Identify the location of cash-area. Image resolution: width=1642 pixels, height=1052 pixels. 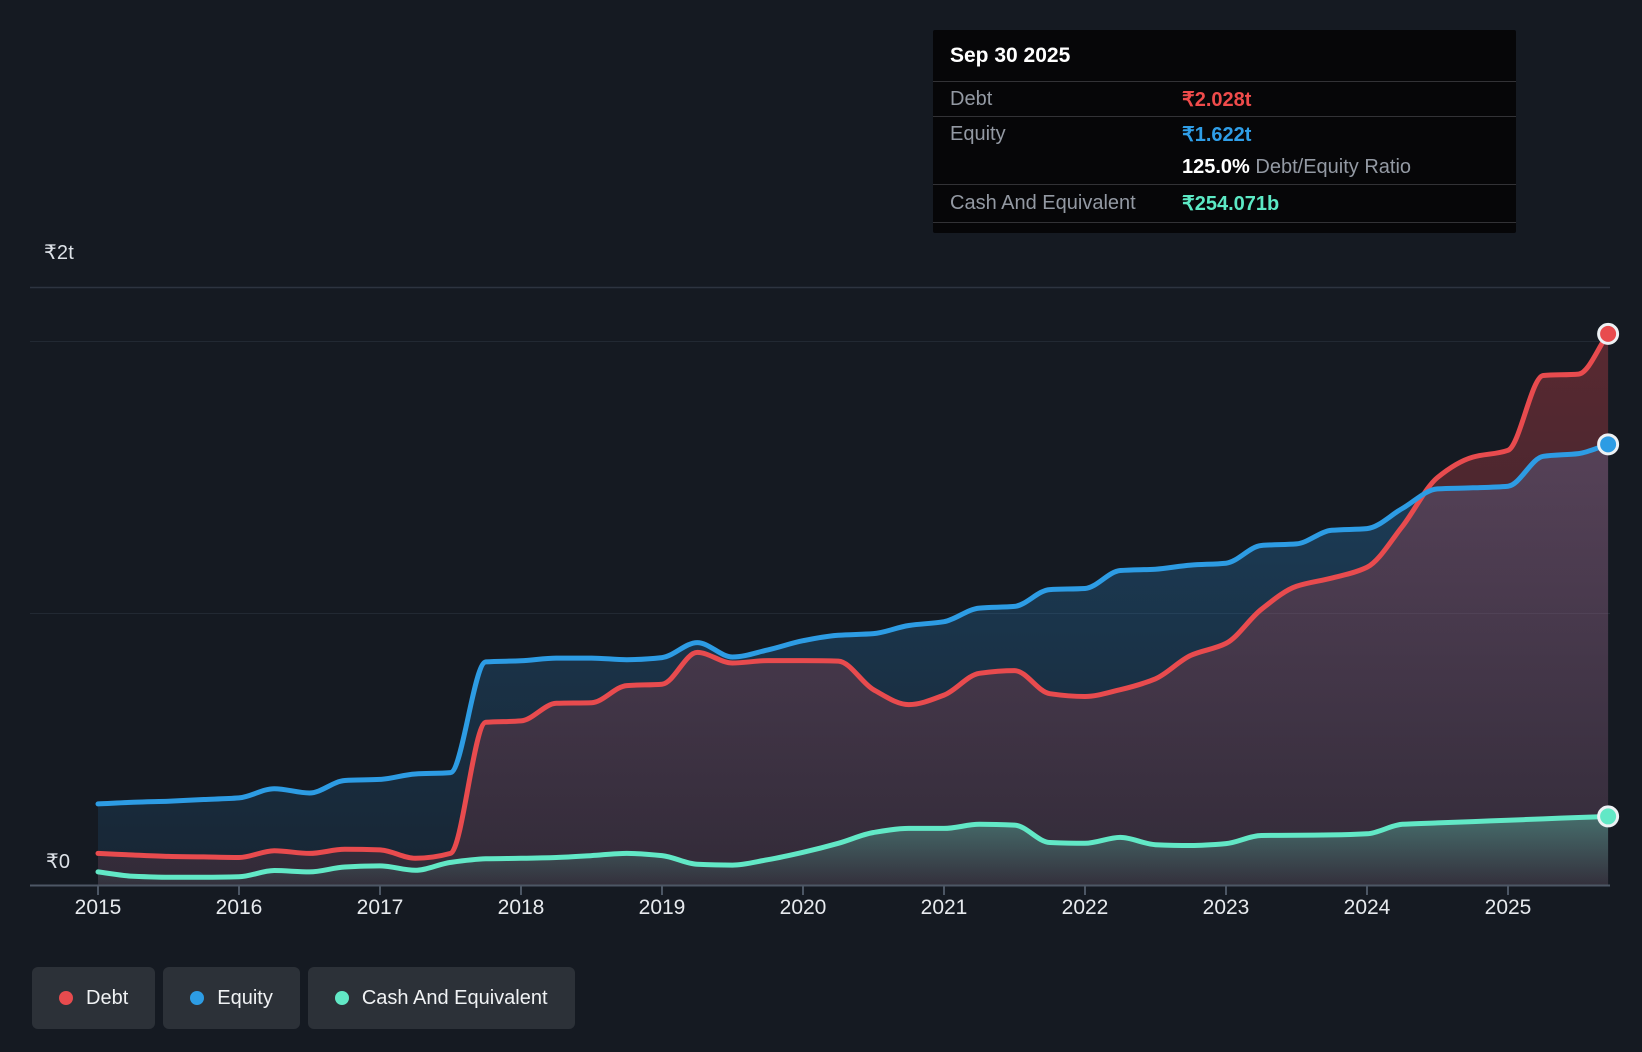
(853, 851).